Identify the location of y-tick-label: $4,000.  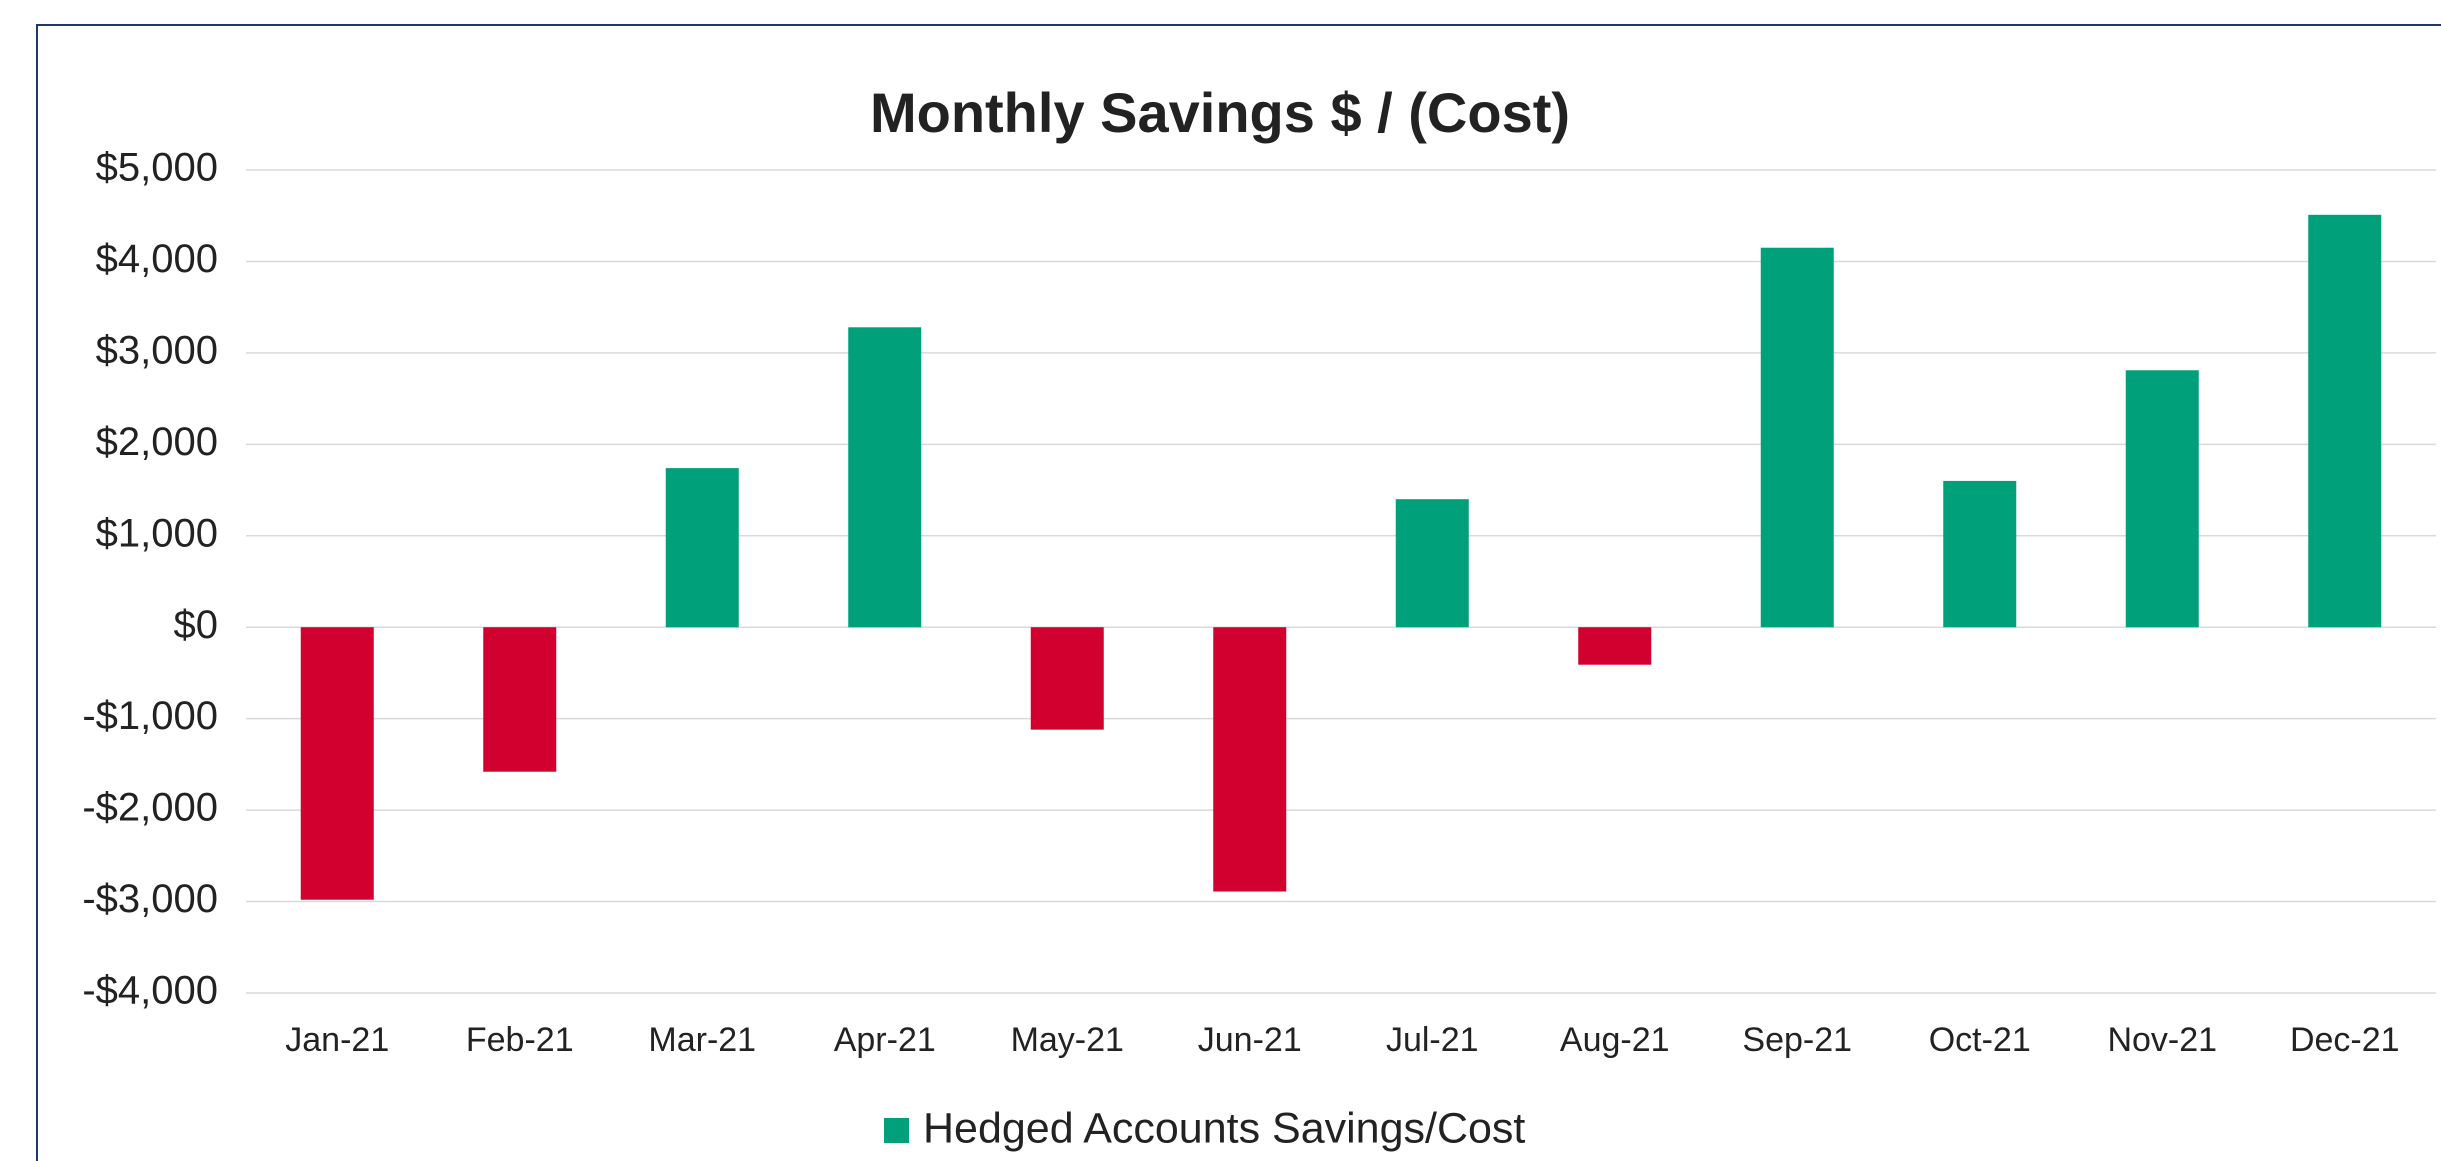
(157, 259).